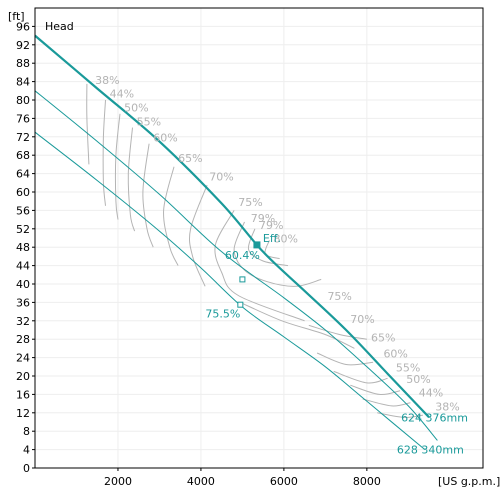 This screenshot has width=500, height=500. Describe the element at coordinates (257, 245) in the screenshot. I see `duty-point-marker` at that location.